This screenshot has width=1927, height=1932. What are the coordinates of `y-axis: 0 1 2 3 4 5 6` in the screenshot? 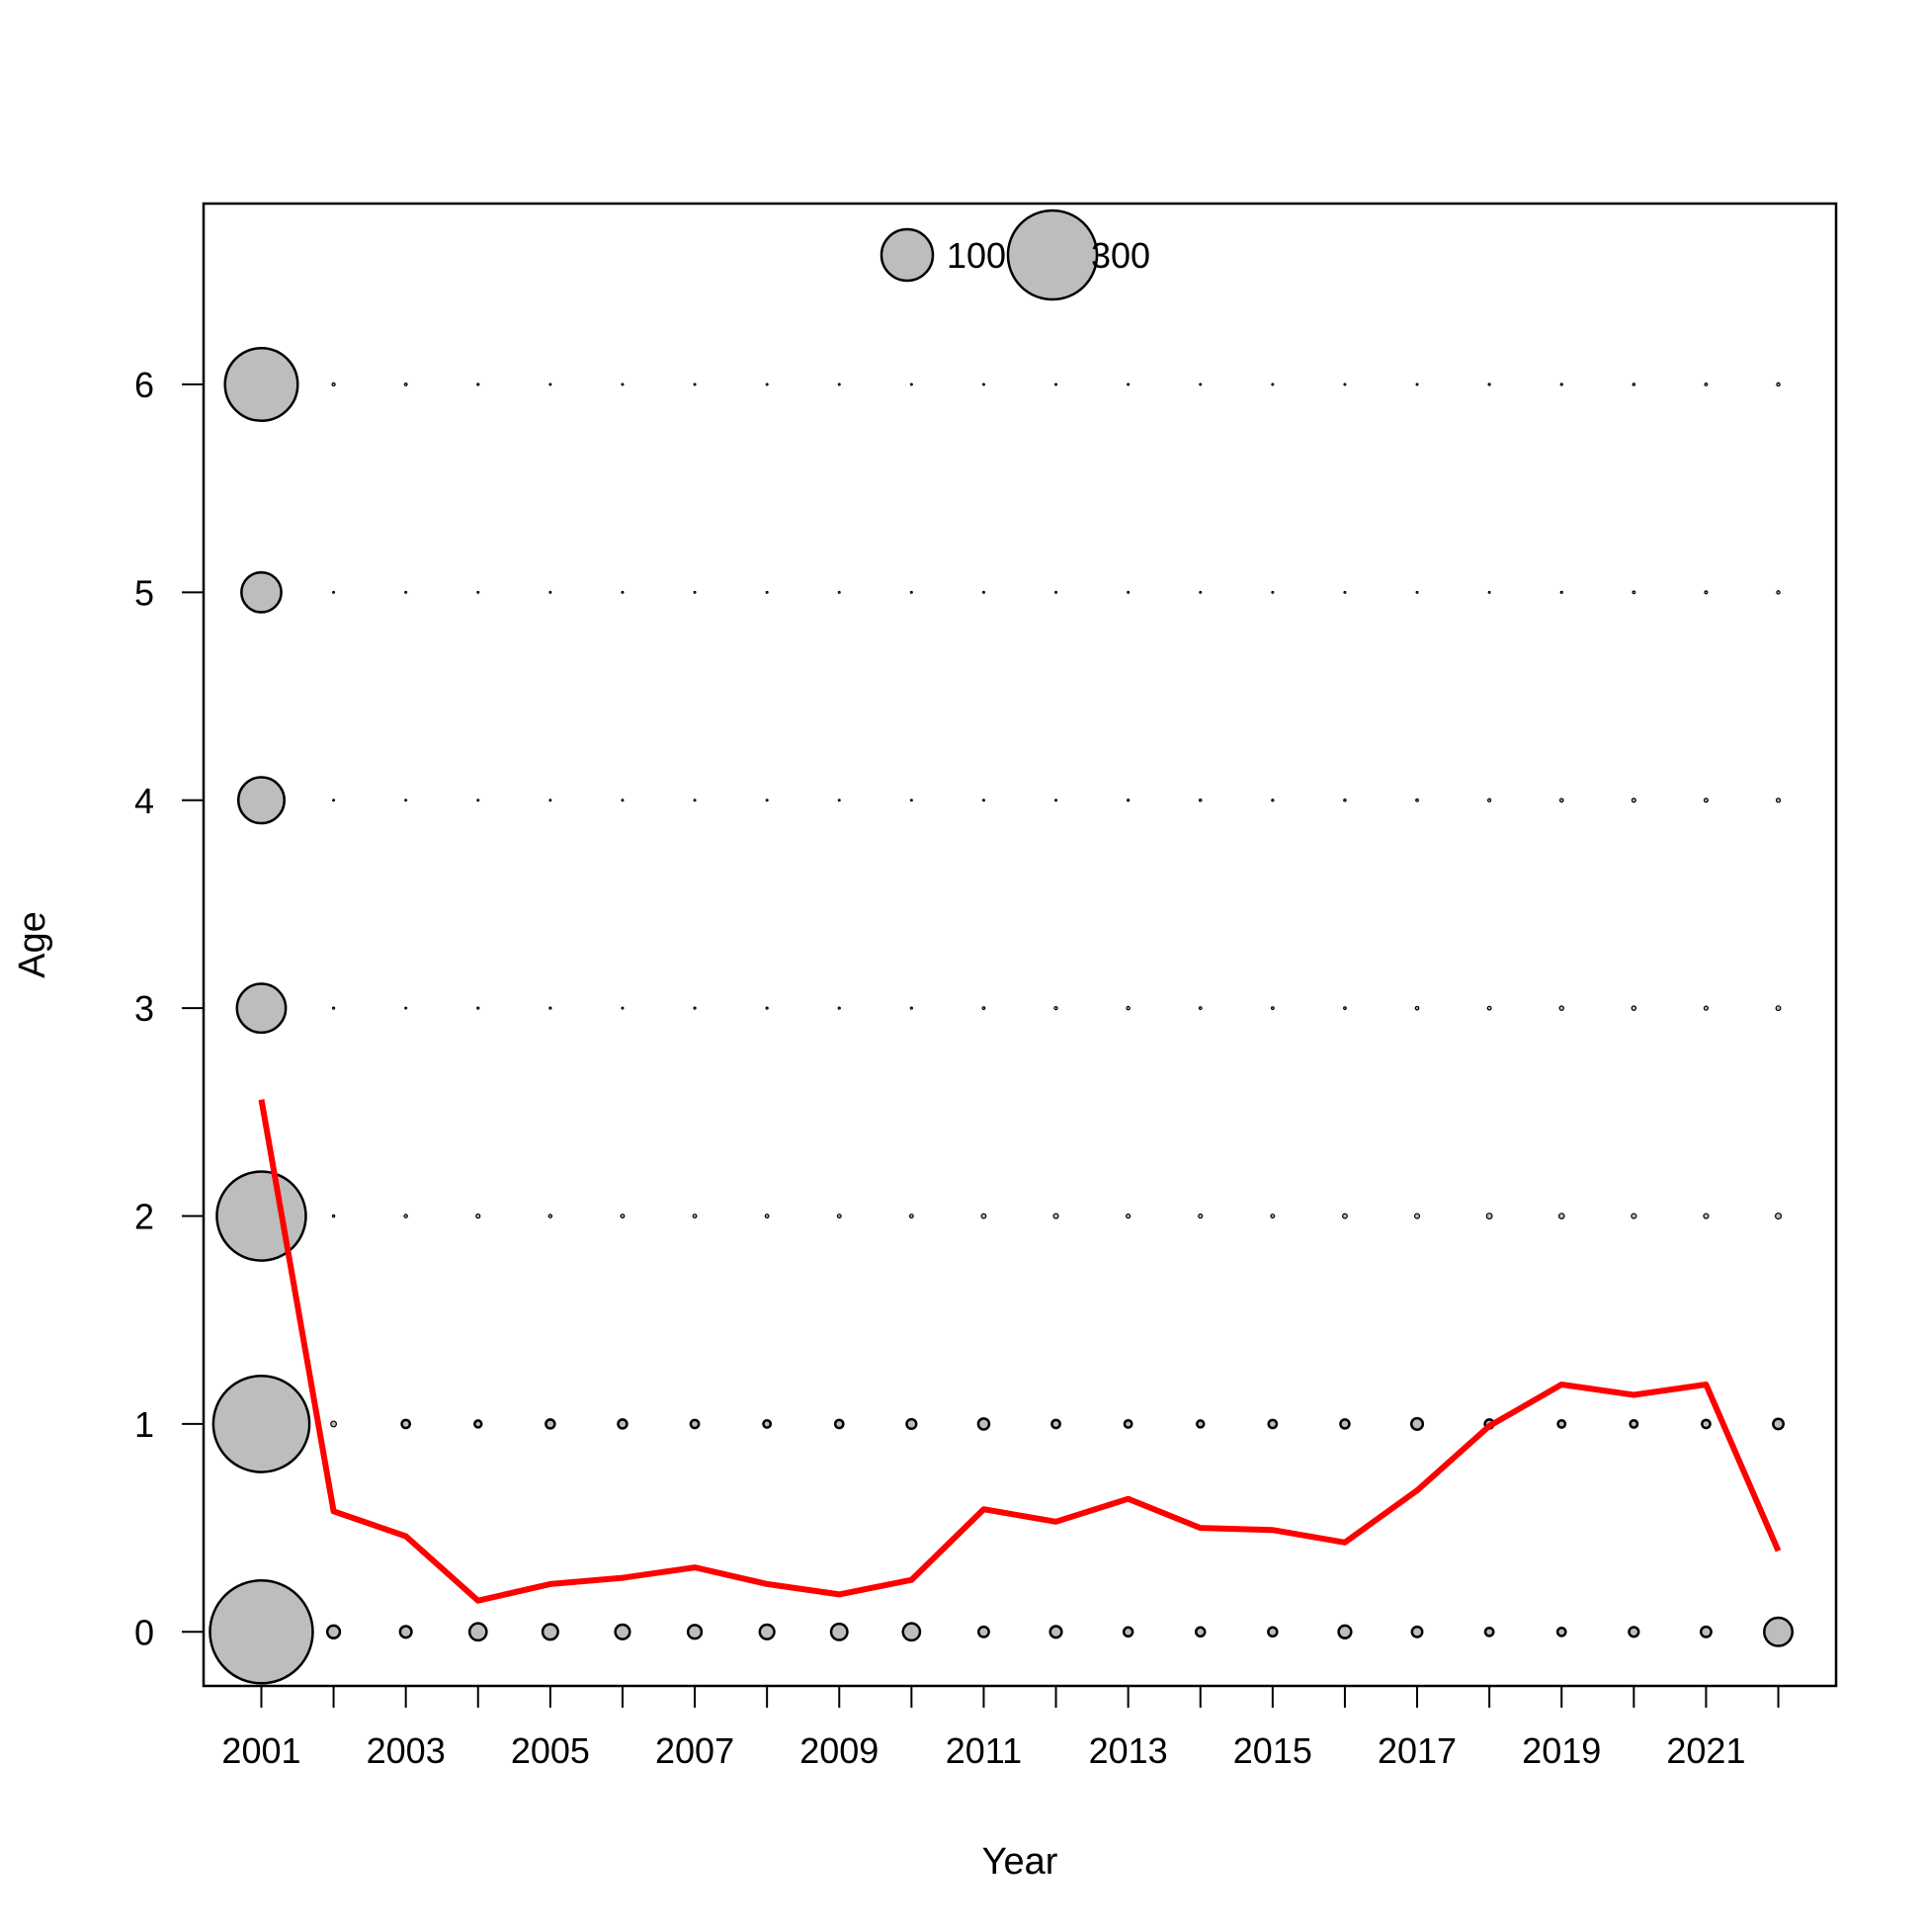 It's located at (170, 1008).